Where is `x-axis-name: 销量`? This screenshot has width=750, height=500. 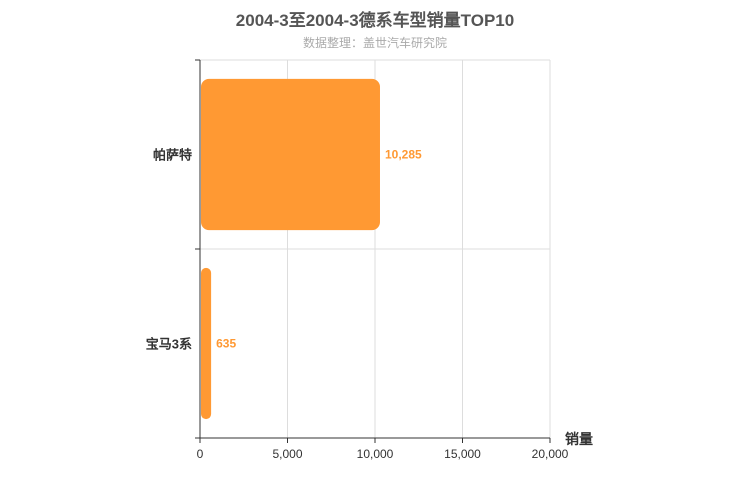 x-axis-name: 销量 is located at coordinates (579, 439).